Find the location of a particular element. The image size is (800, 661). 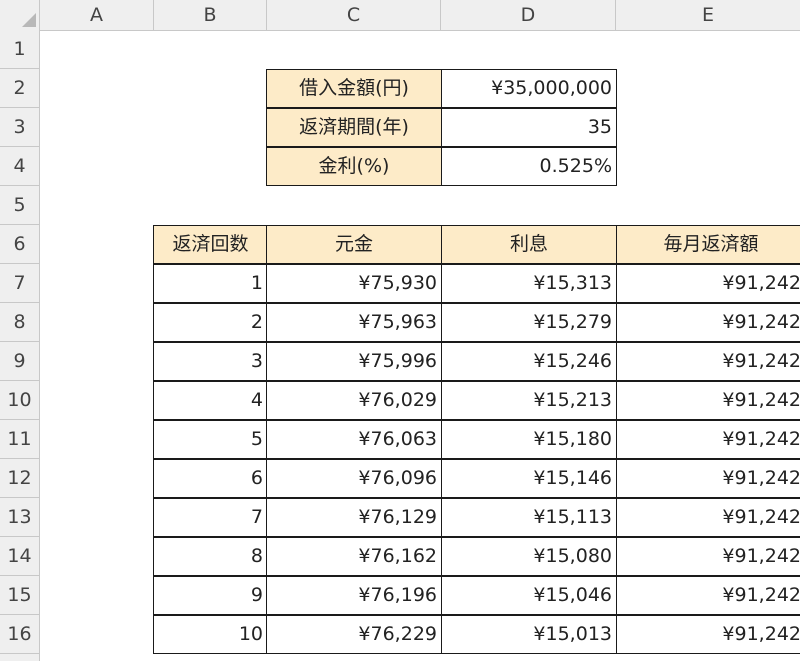

row-header: 16 is located at coordinates (19, 634).